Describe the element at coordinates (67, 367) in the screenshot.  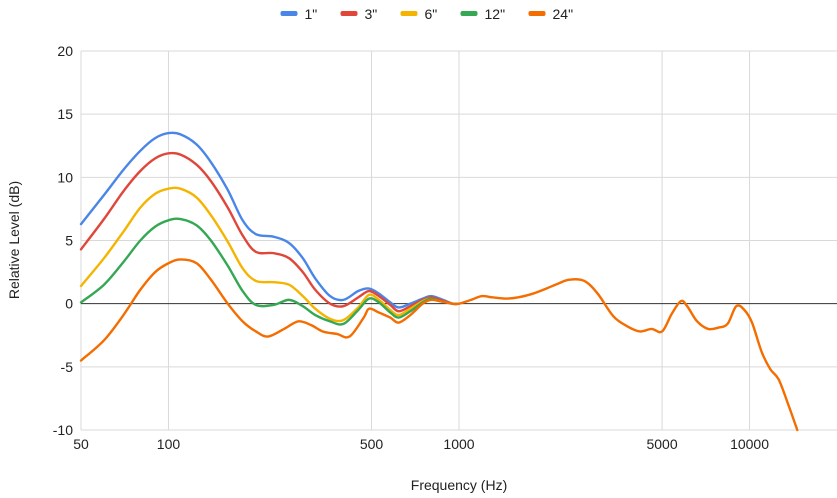
I see `y-tick-label: -5` at that location.